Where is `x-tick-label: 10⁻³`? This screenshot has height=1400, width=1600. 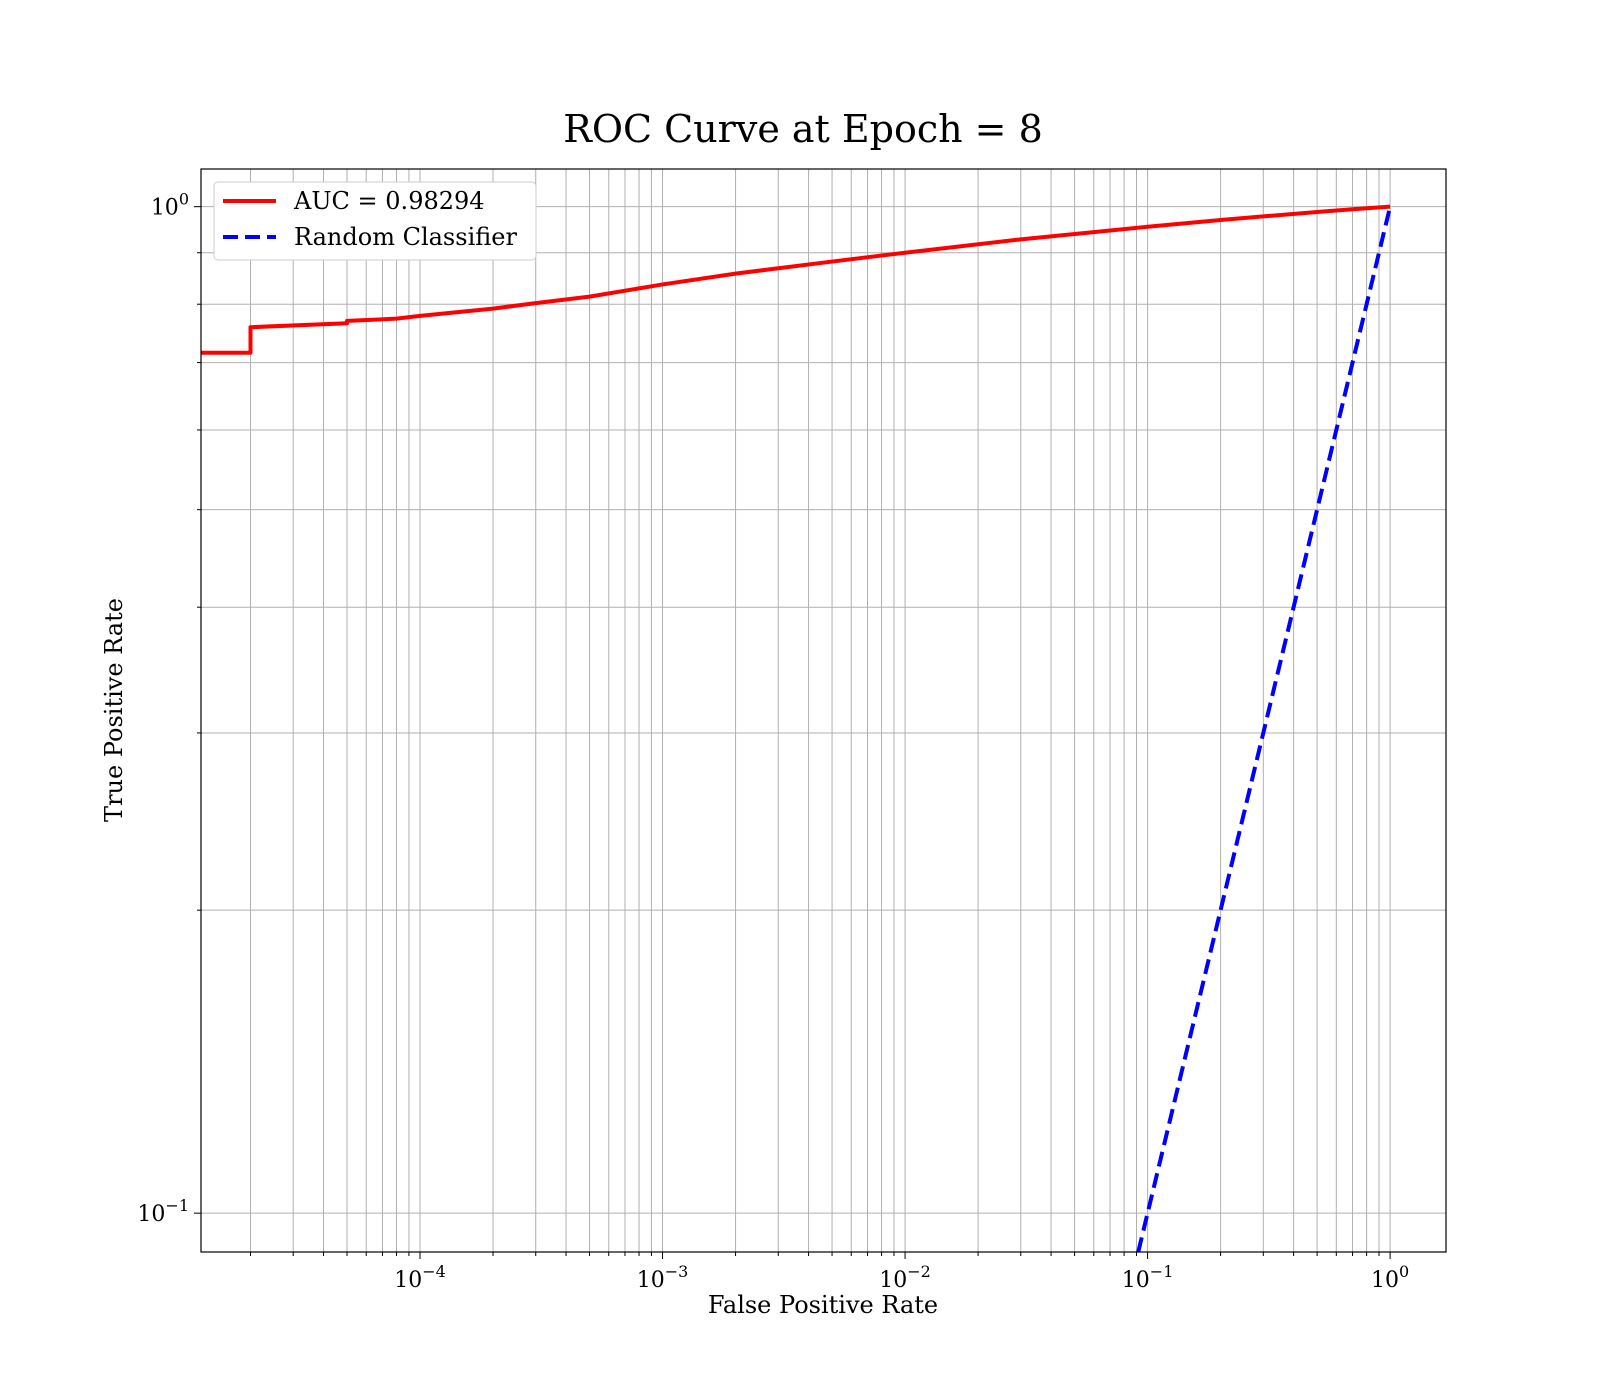
x-tick-label: 10⁻³ is located at coordinates (663, 1277).